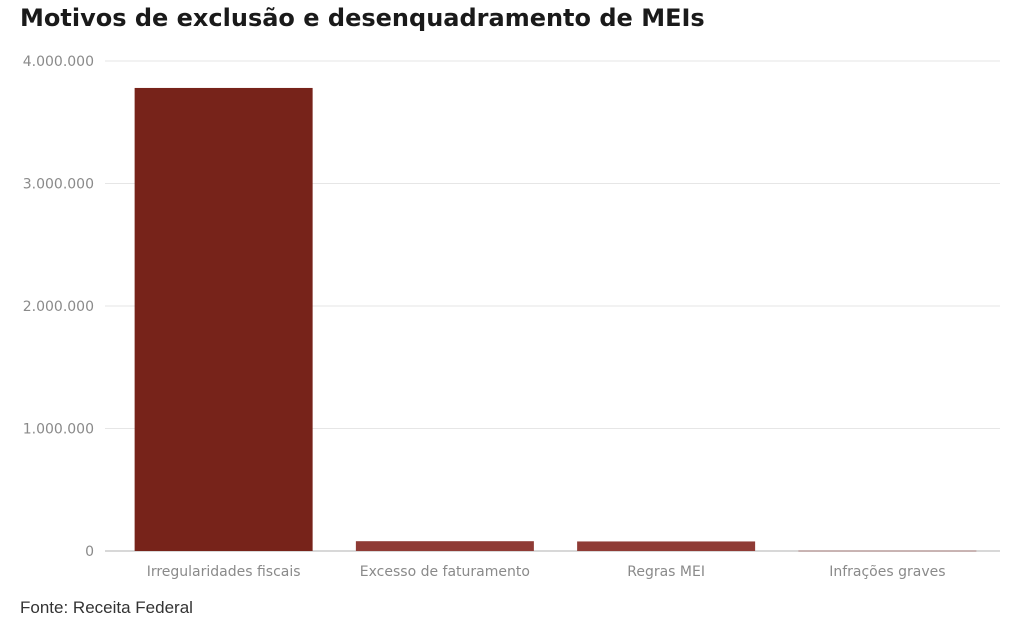 The height and width of the screenshot is (632, 1024). I want to click on x-category-label: Excesso de faturamento, so click(445, 572).